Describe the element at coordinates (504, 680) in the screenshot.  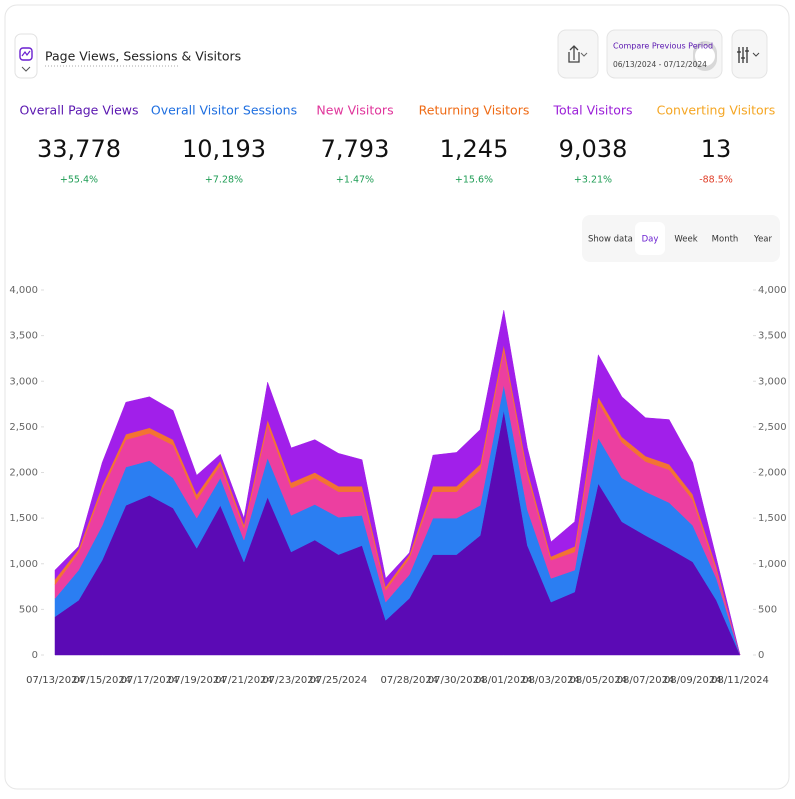
I see `x-tick-label: 08/01/2024` at that location.